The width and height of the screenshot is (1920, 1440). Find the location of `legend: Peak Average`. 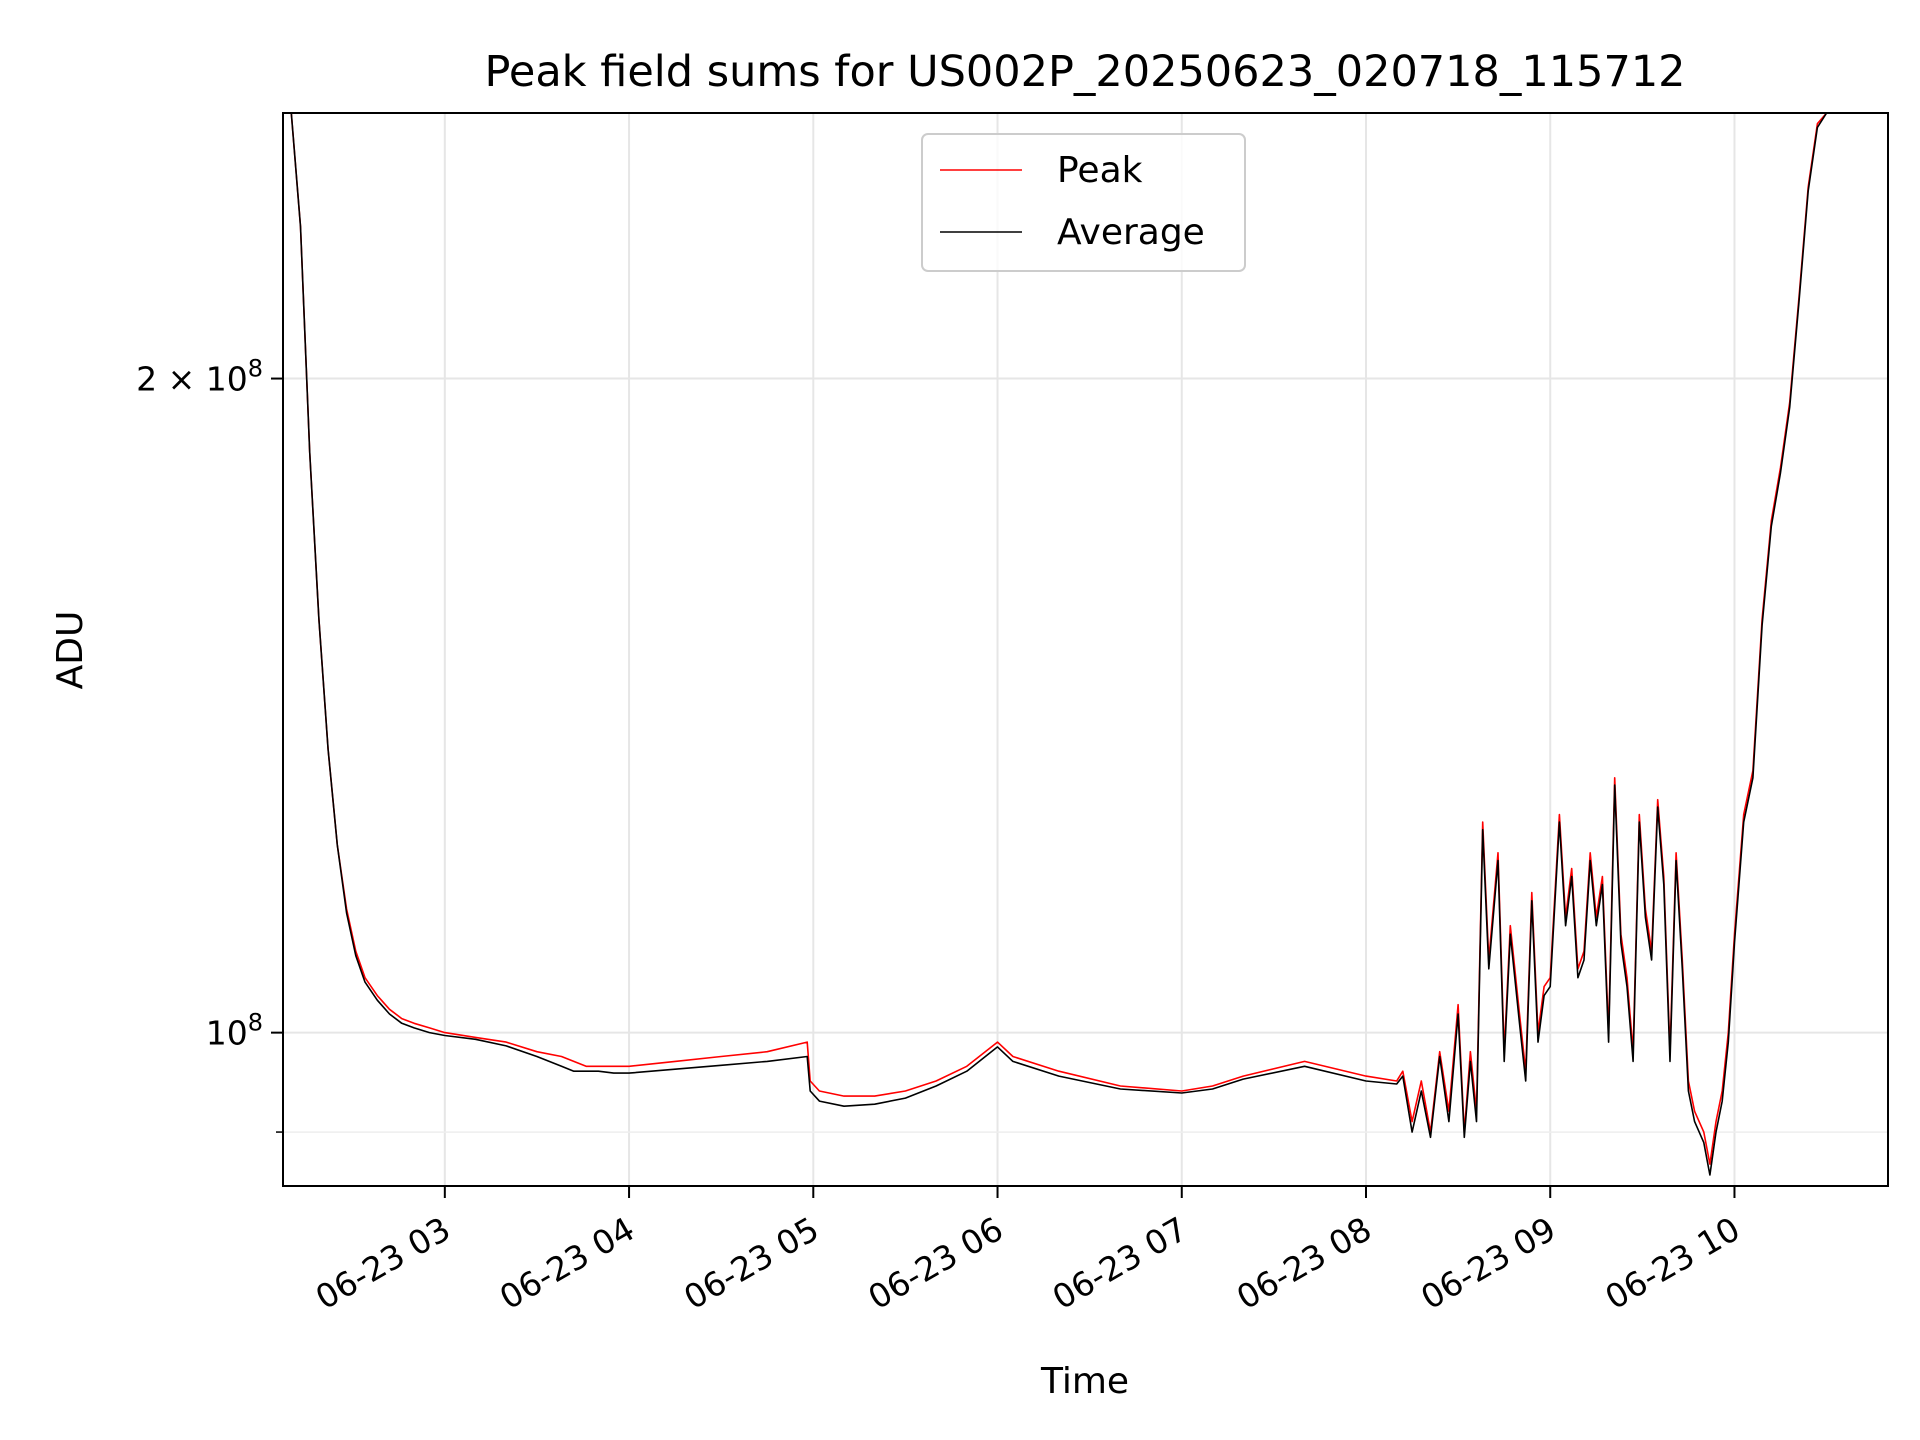

legend: Peak Average is located at coordinates (1083, 202).